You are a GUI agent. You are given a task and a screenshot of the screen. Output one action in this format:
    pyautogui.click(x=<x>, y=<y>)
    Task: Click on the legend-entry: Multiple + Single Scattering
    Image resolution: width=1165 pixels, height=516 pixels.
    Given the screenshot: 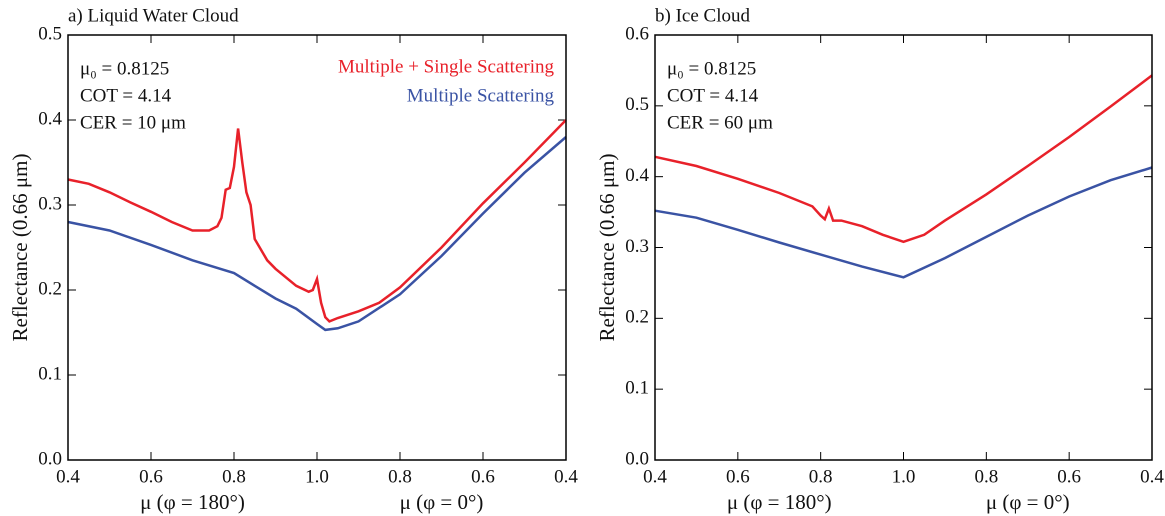 What is the action you would take?
    pyautogui.click(x=446, y=66)
    